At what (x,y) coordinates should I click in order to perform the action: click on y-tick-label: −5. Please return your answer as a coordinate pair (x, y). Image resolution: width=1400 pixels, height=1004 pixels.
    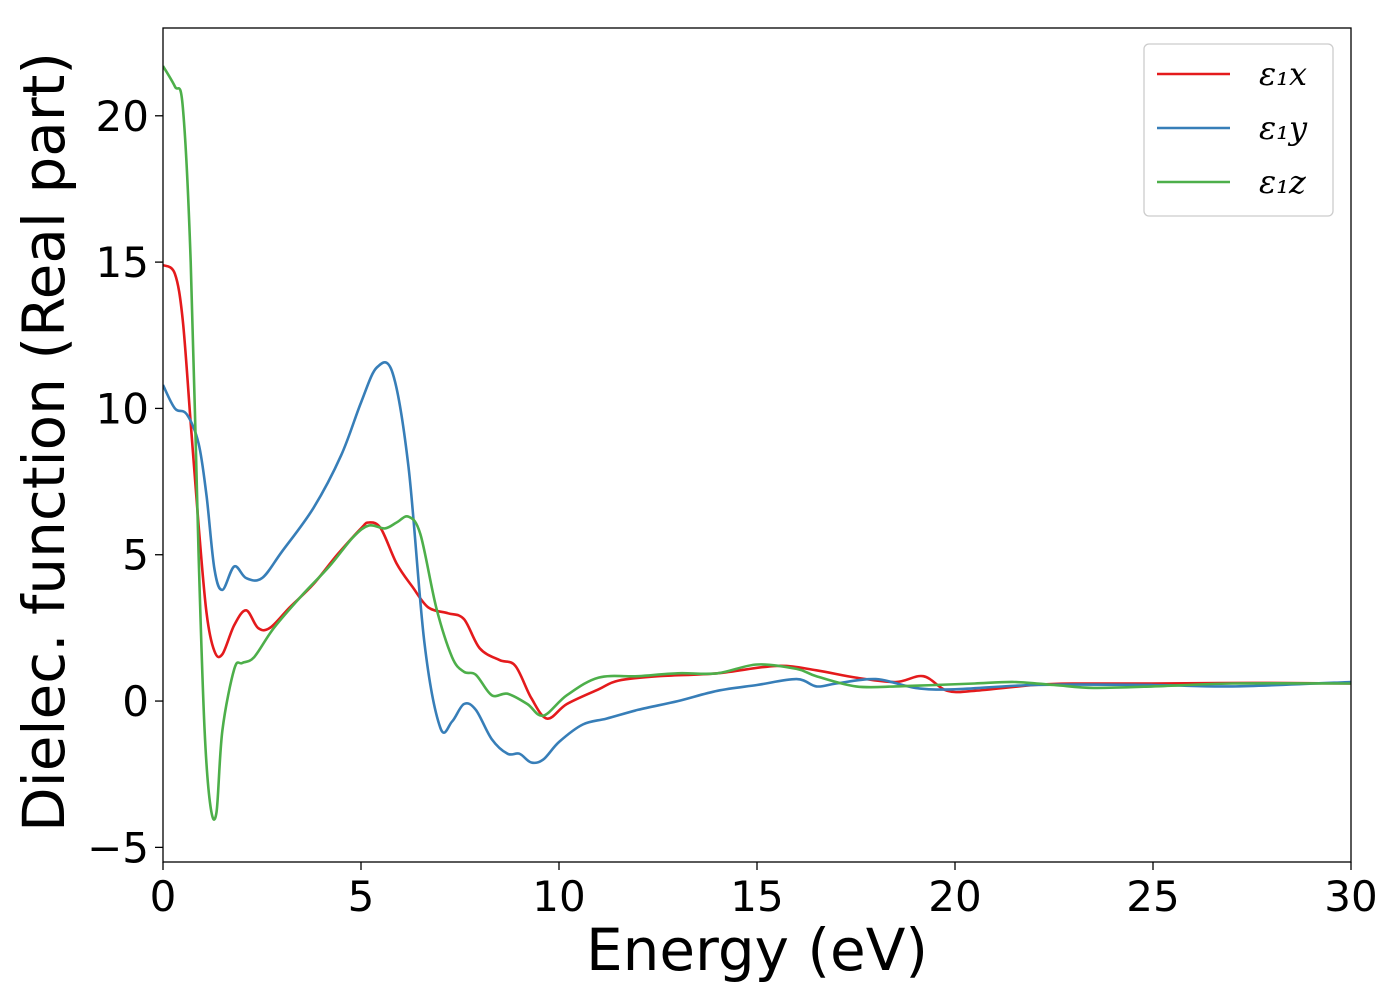
    Looking at the image, I should click on (118, 847).